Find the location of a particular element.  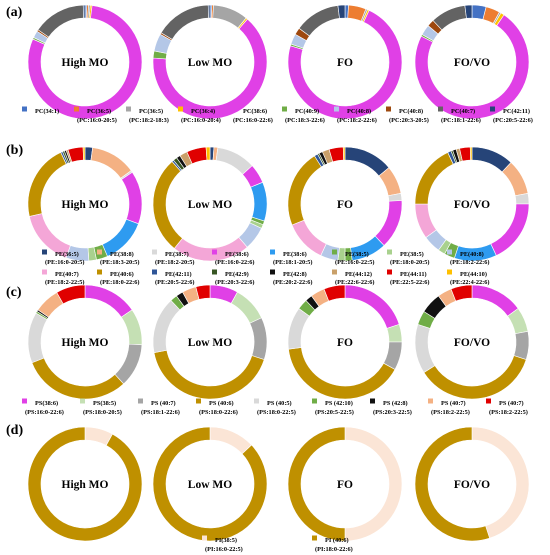

legend-item: PE(44:10)(PE:22:4-22:6) is located at coordinates (468, 277).